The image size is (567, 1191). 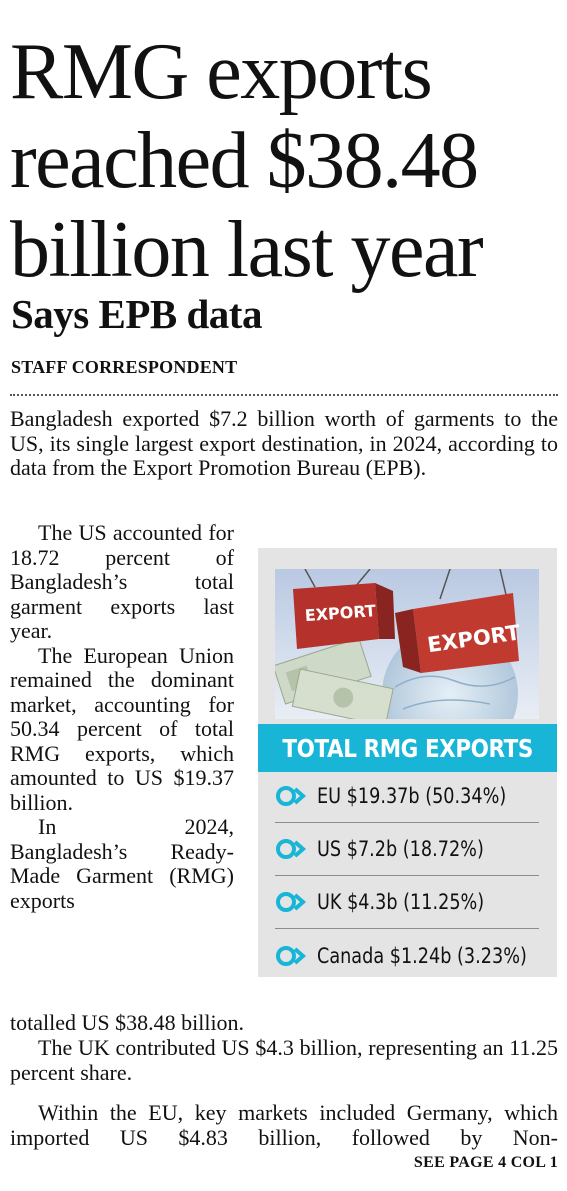 I want to click on export-containers-photo: EXPORT EXPORT, so click(x=407, y=644).